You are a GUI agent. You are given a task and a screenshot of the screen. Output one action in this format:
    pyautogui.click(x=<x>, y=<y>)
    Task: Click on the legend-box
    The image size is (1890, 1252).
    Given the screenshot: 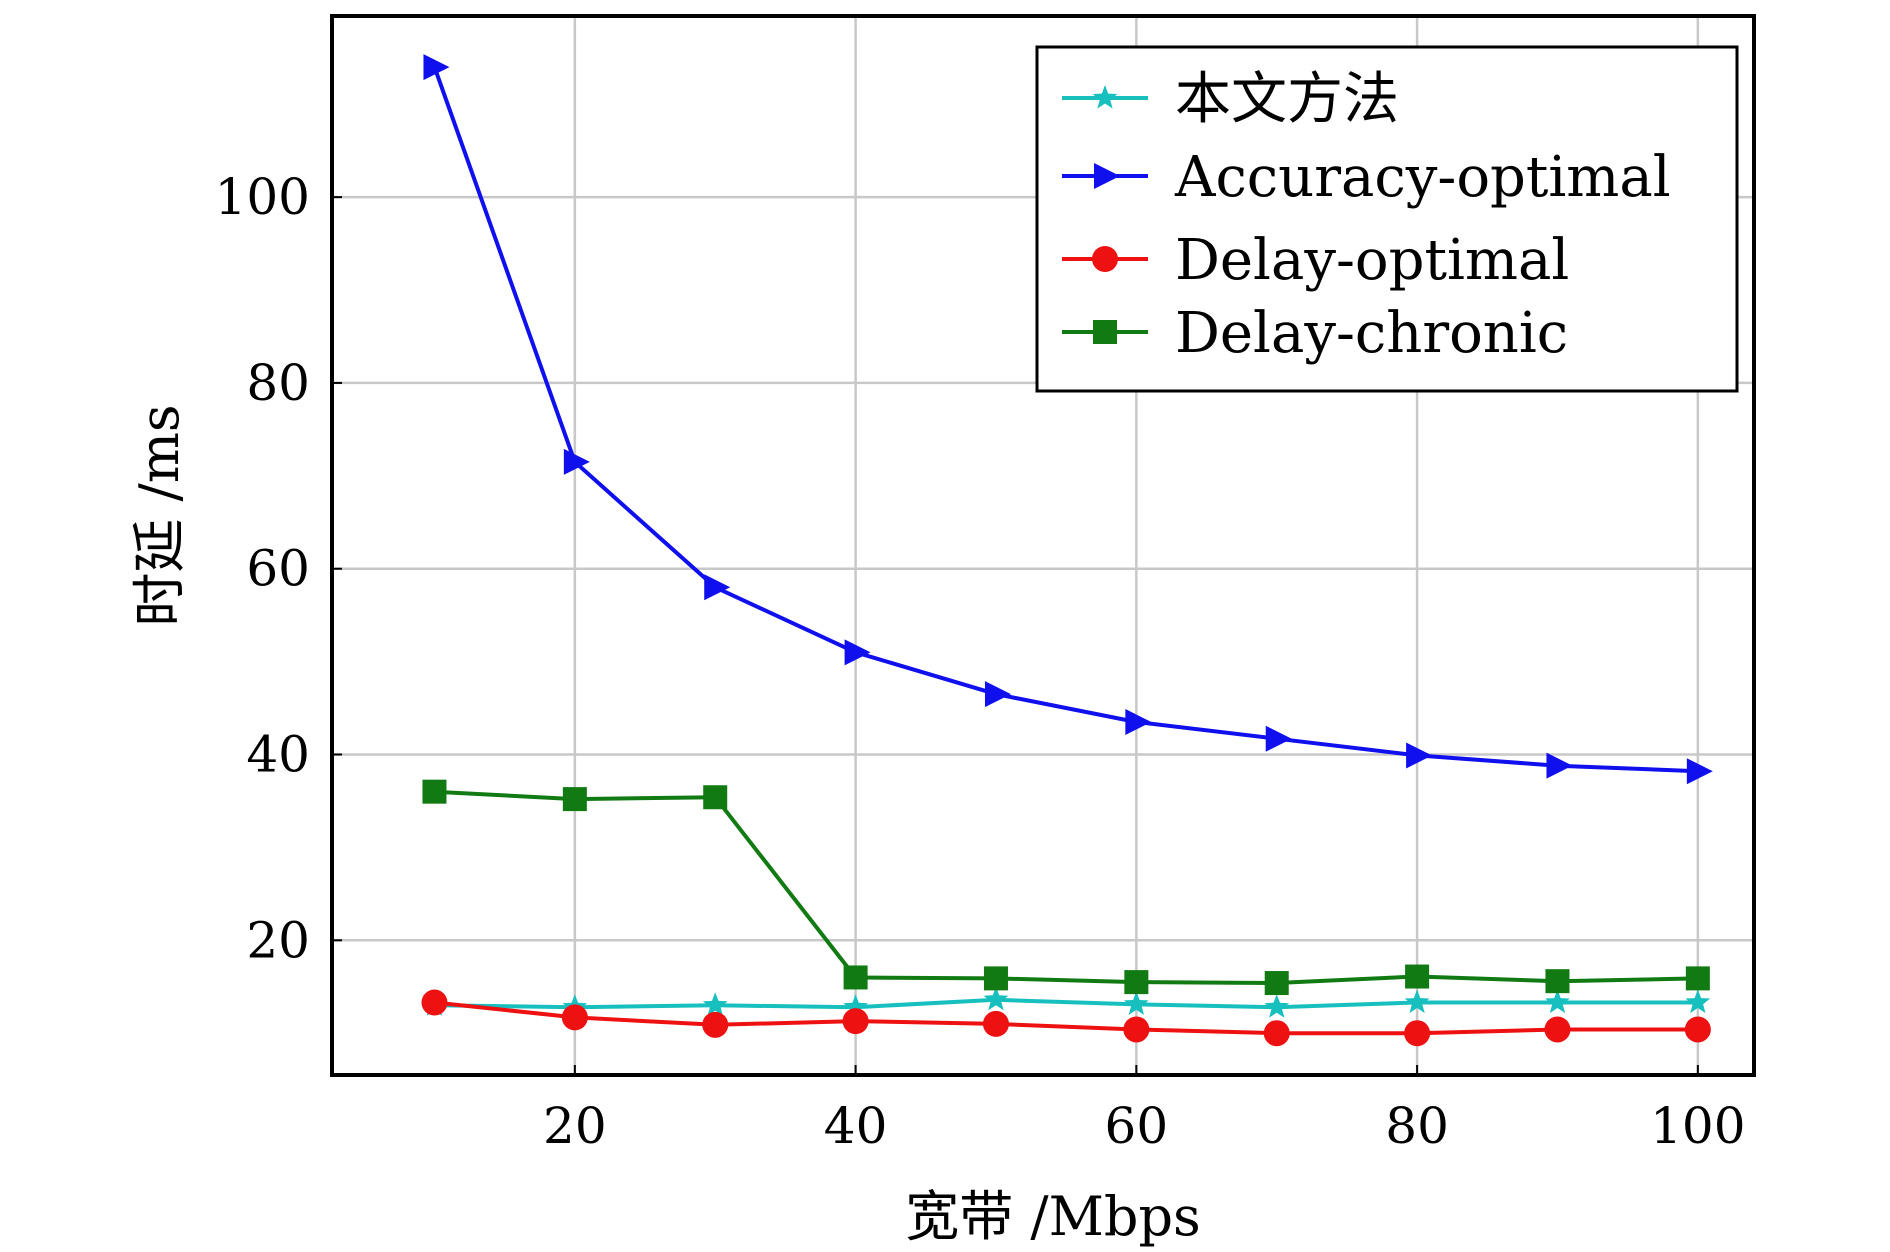 What is the action you would take?
    pyautogui.click(x=1387, y=219)
    